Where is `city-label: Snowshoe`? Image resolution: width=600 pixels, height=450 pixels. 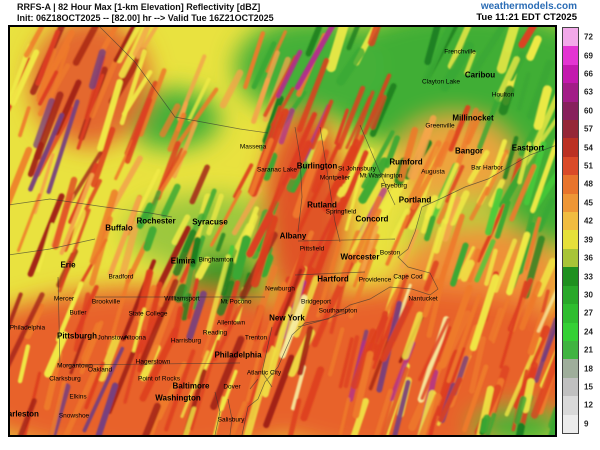
city-label: Snowshoe is located at coordinates (74, 416).